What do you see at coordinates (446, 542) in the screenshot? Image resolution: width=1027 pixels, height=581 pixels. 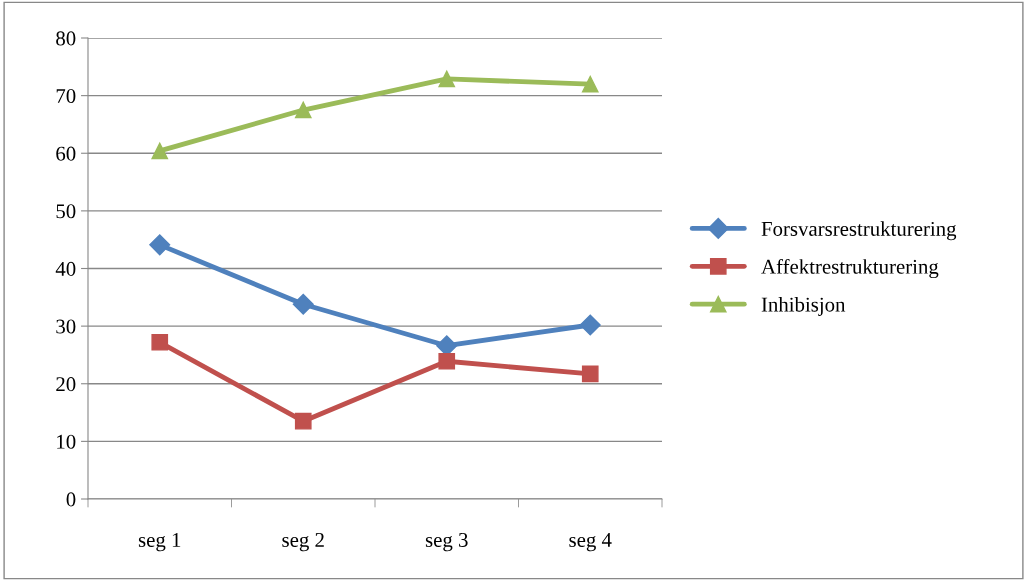 I see `x-tick-label: seg 3` at bounding box center [446, 542].